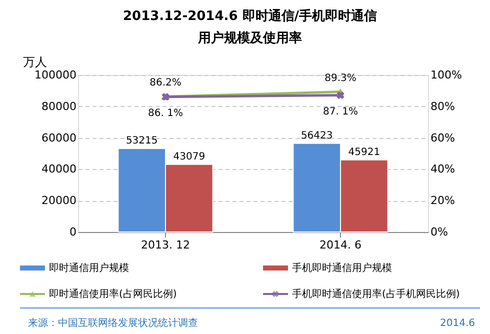 This screenshot has width=490, height=334. What do you see at coordinates (342, 268) in the screenshot?
I see `legend-label: 手机即时通信用户规模` at bounding box center [342, 268].